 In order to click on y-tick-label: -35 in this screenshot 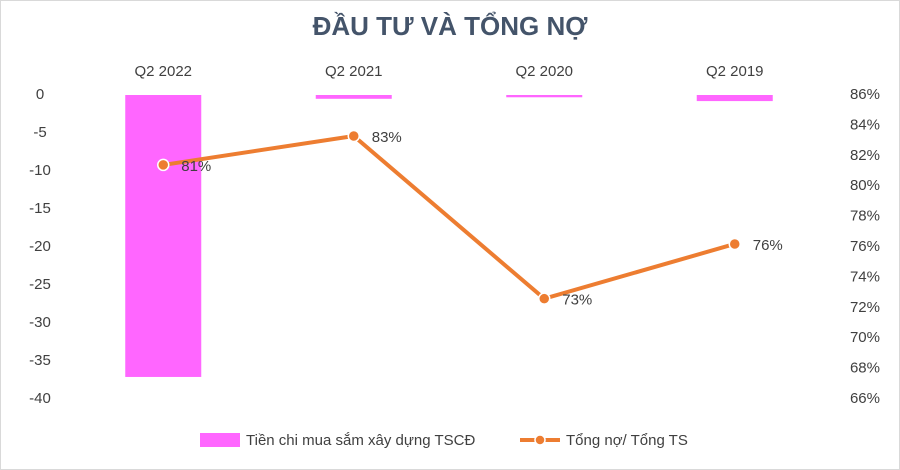, I will do `click(40, 360)`.